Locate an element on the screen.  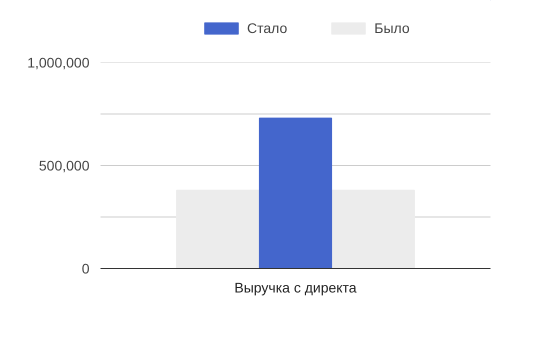
legend-label: Было is located at coordinates (392, 28).